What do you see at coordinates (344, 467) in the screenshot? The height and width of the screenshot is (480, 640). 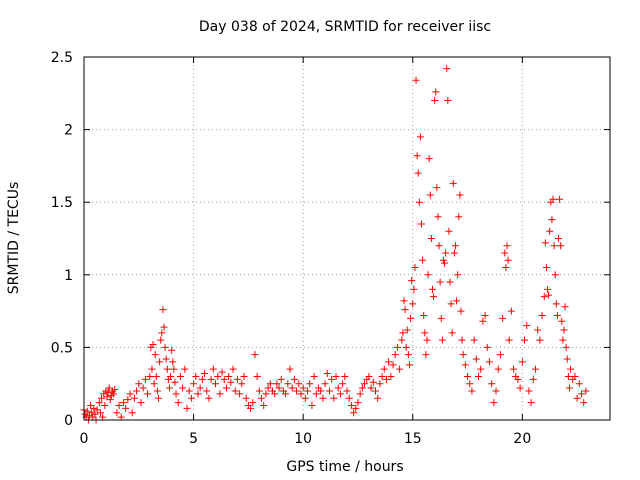 I see `x-axis-label: GPS time / hours` at bounding box center [344, 467].